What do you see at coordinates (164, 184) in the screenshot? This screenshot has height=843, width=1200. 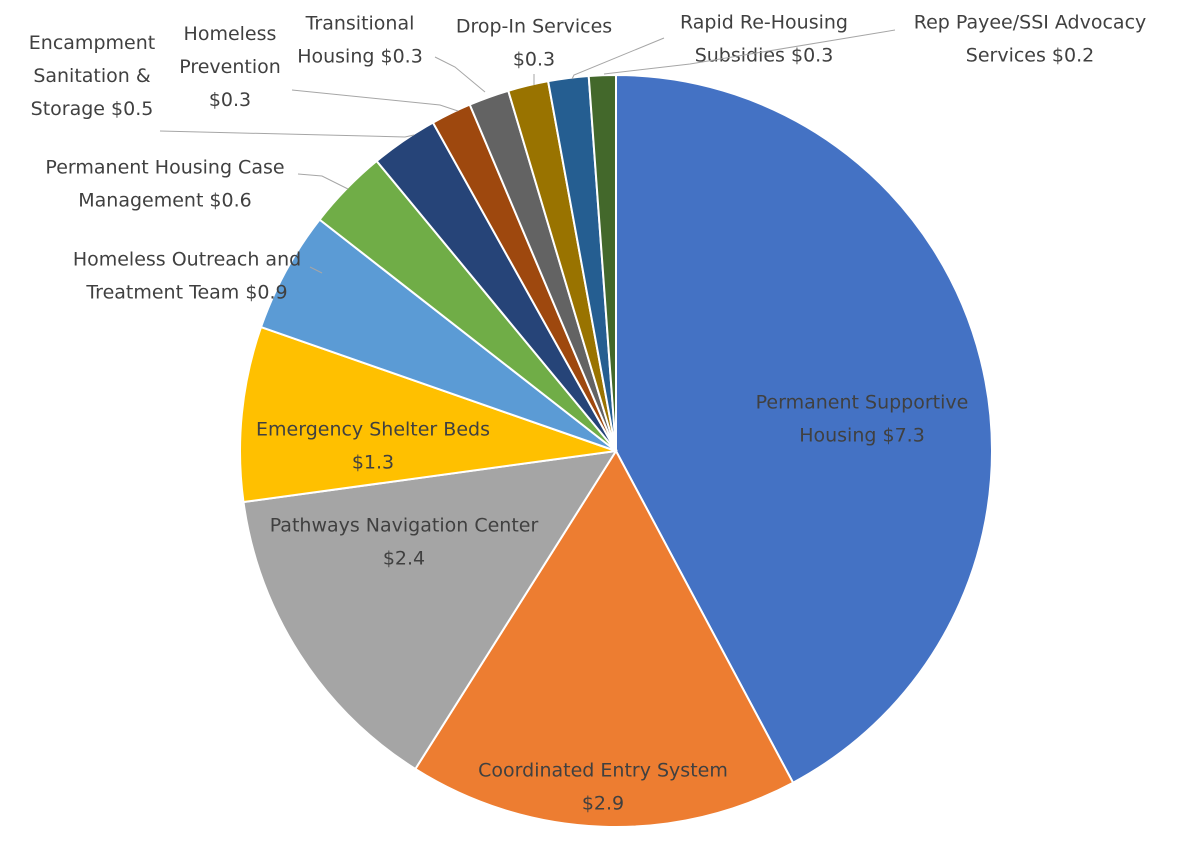 I see `data-label-permanent-housing-case-management: Permanent Housing Case Management $0.6` at bounding box center [164, 184].